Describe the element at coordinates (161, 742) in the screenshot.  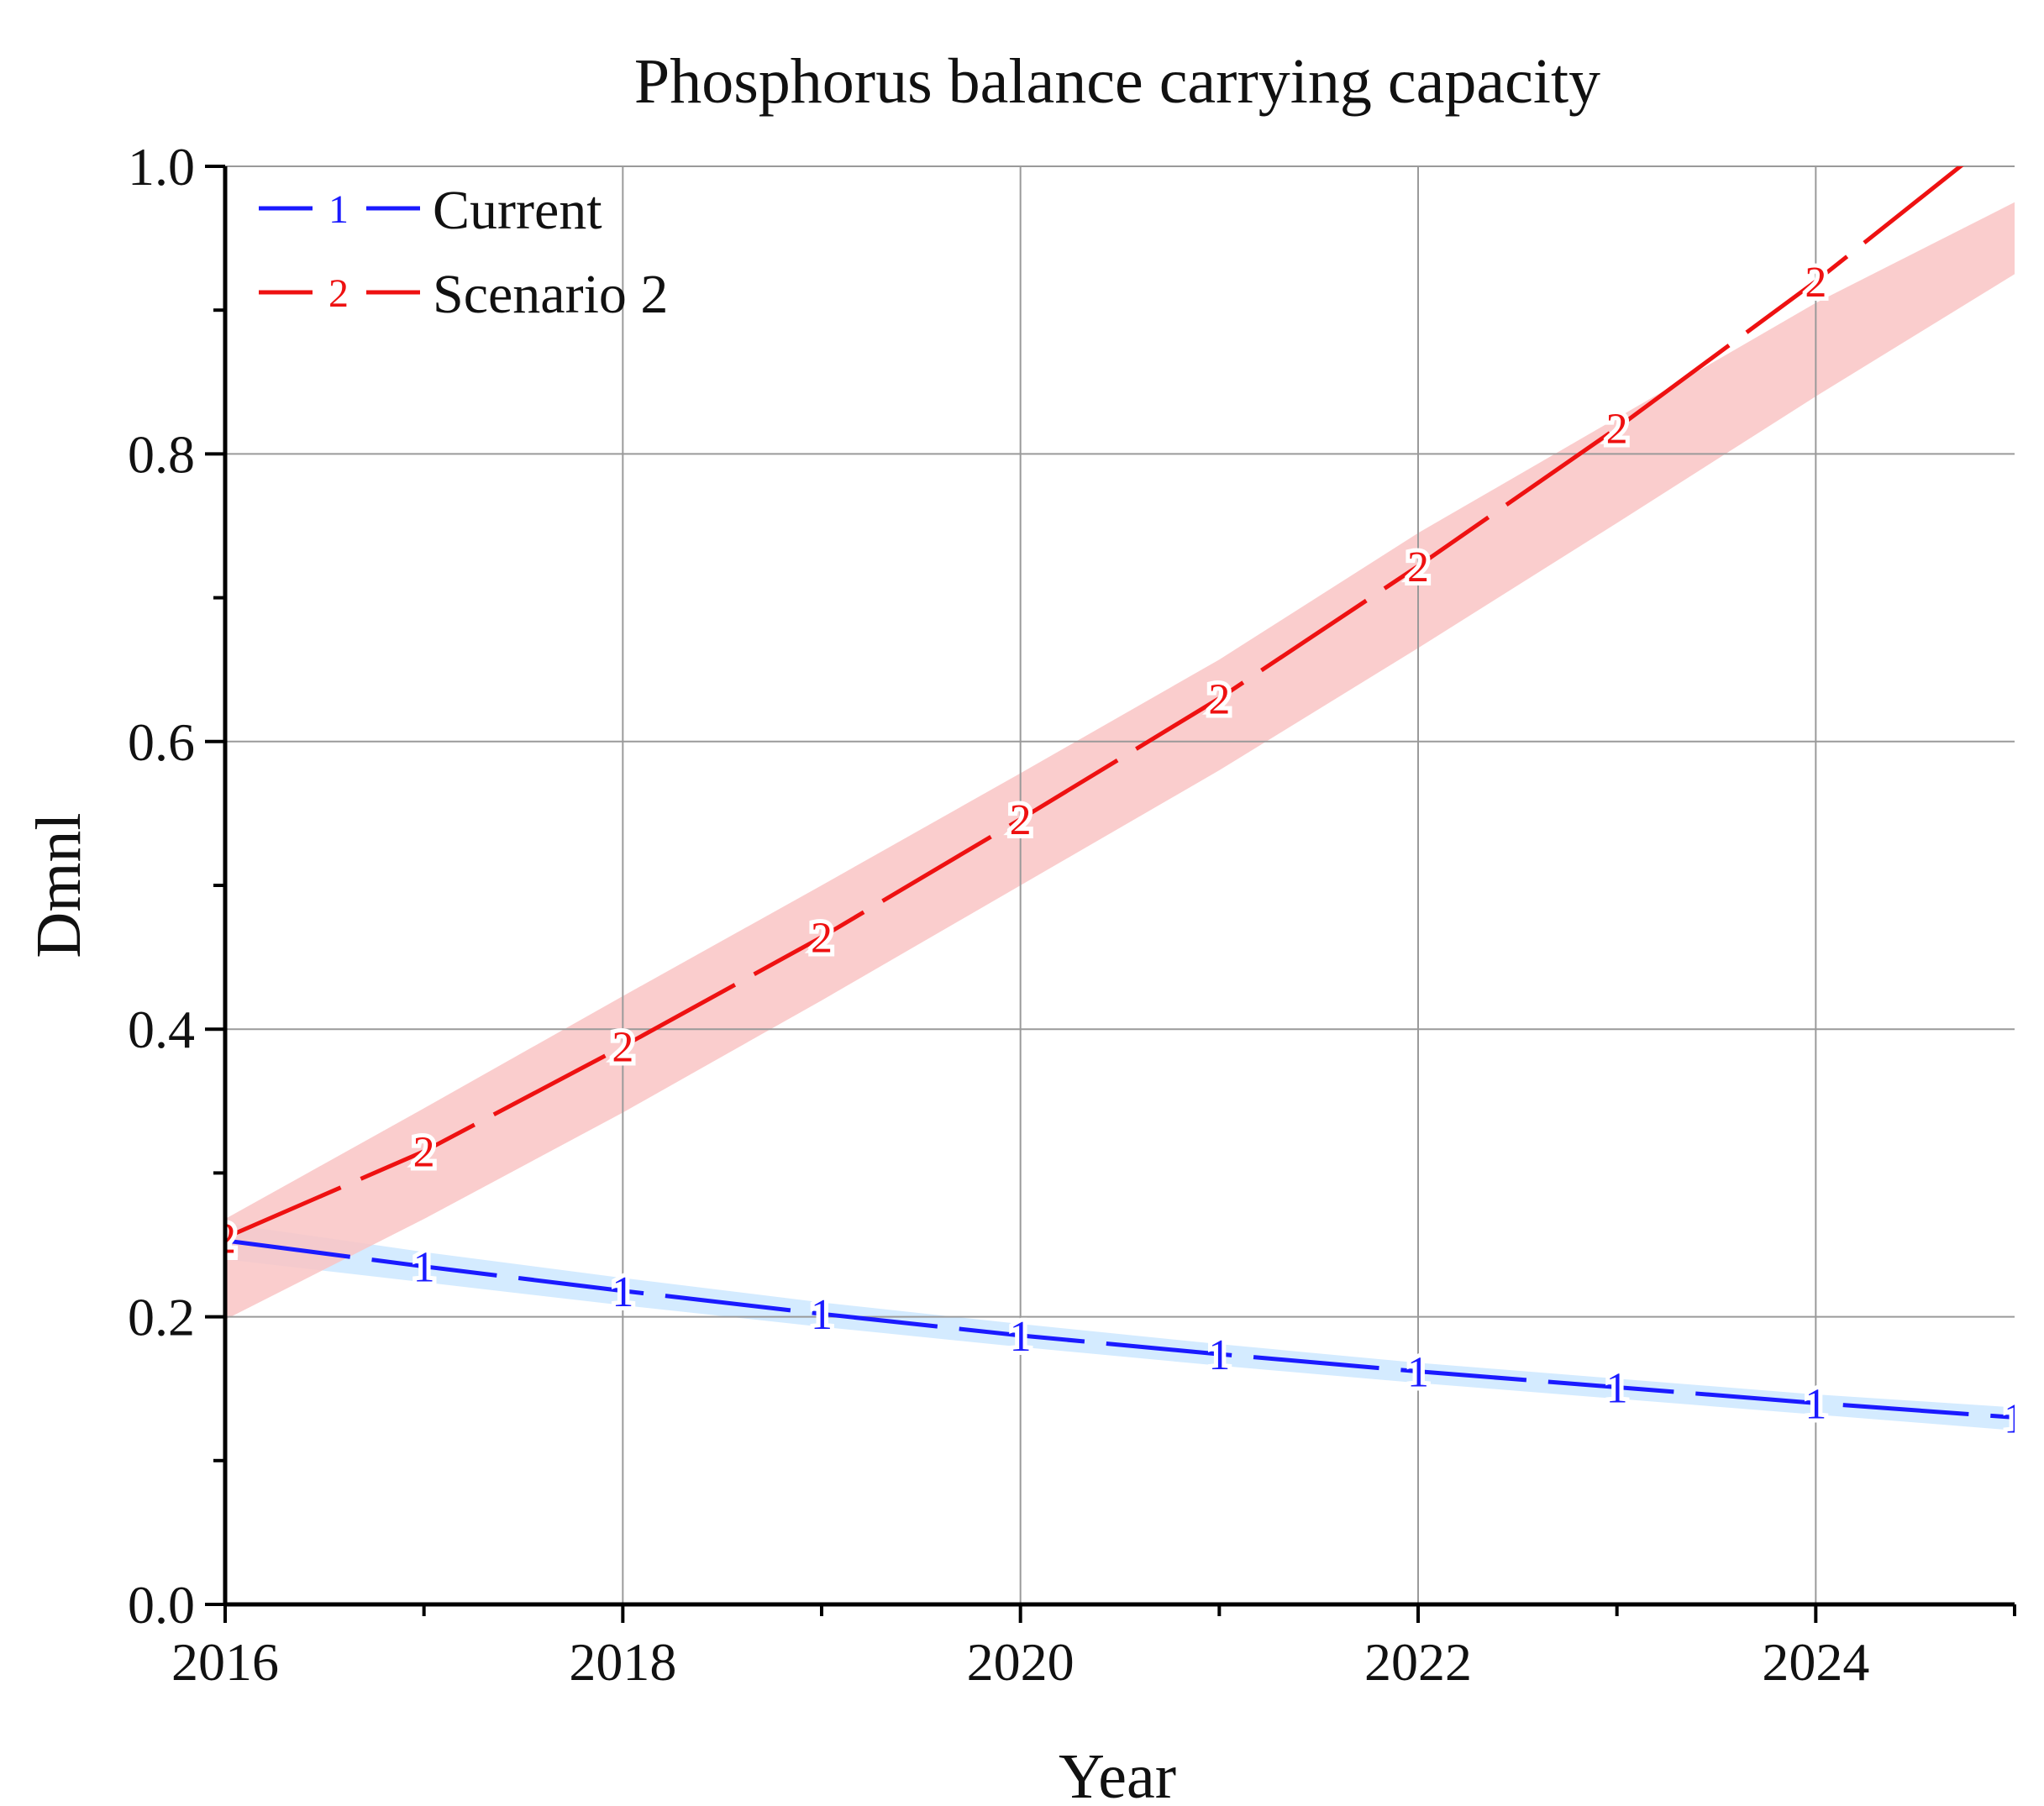
I see `y-tick-label: 0.6` at that location.